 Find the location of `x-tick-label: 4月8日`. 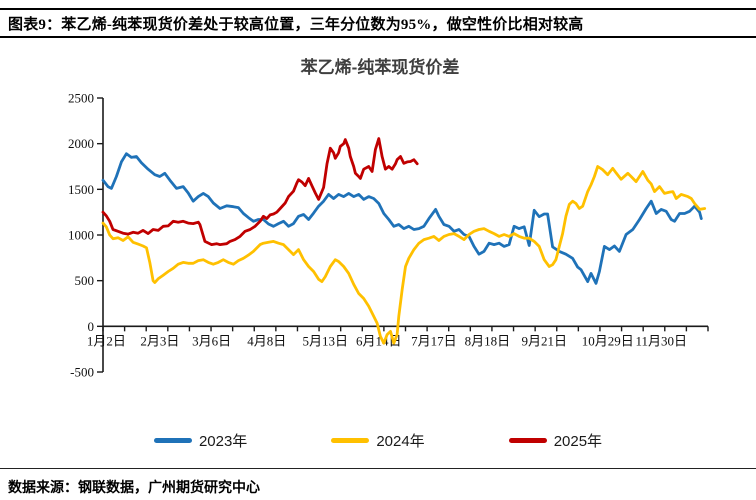

x-tick-label: 4月8日 is located at coordinates (266, 340).